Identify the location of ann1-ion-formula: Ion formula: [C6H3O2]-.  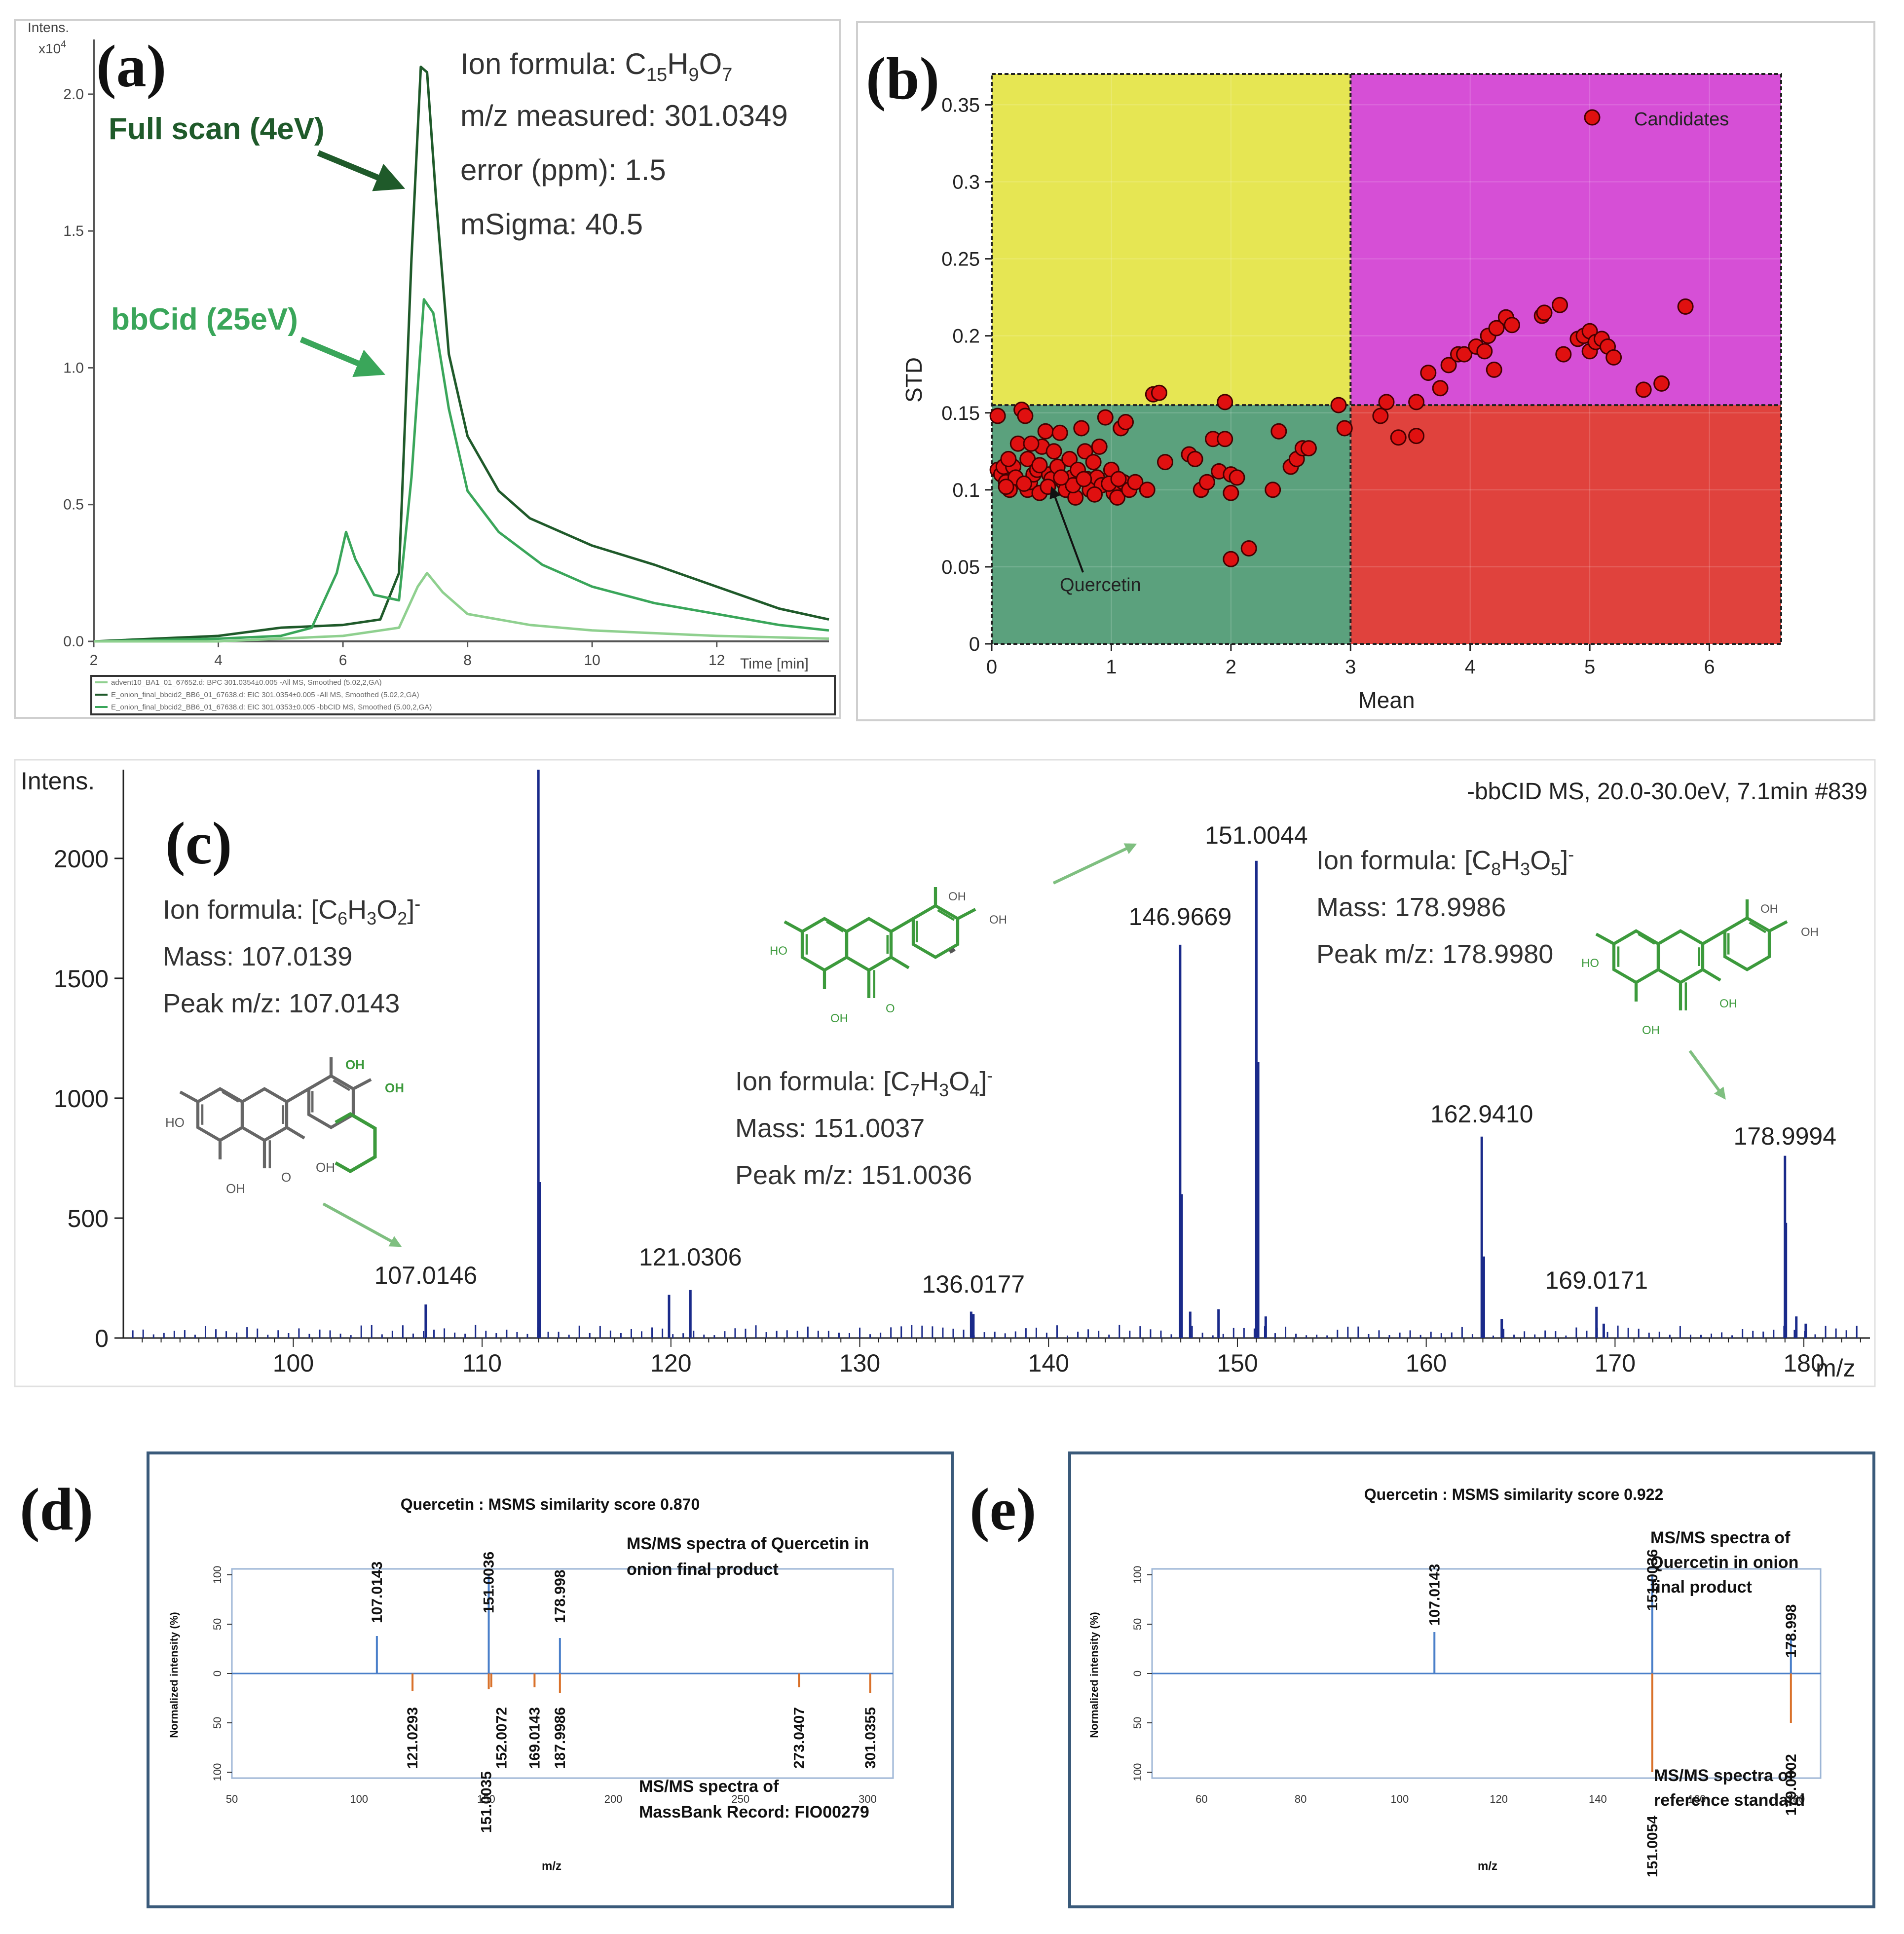
(292, 911).